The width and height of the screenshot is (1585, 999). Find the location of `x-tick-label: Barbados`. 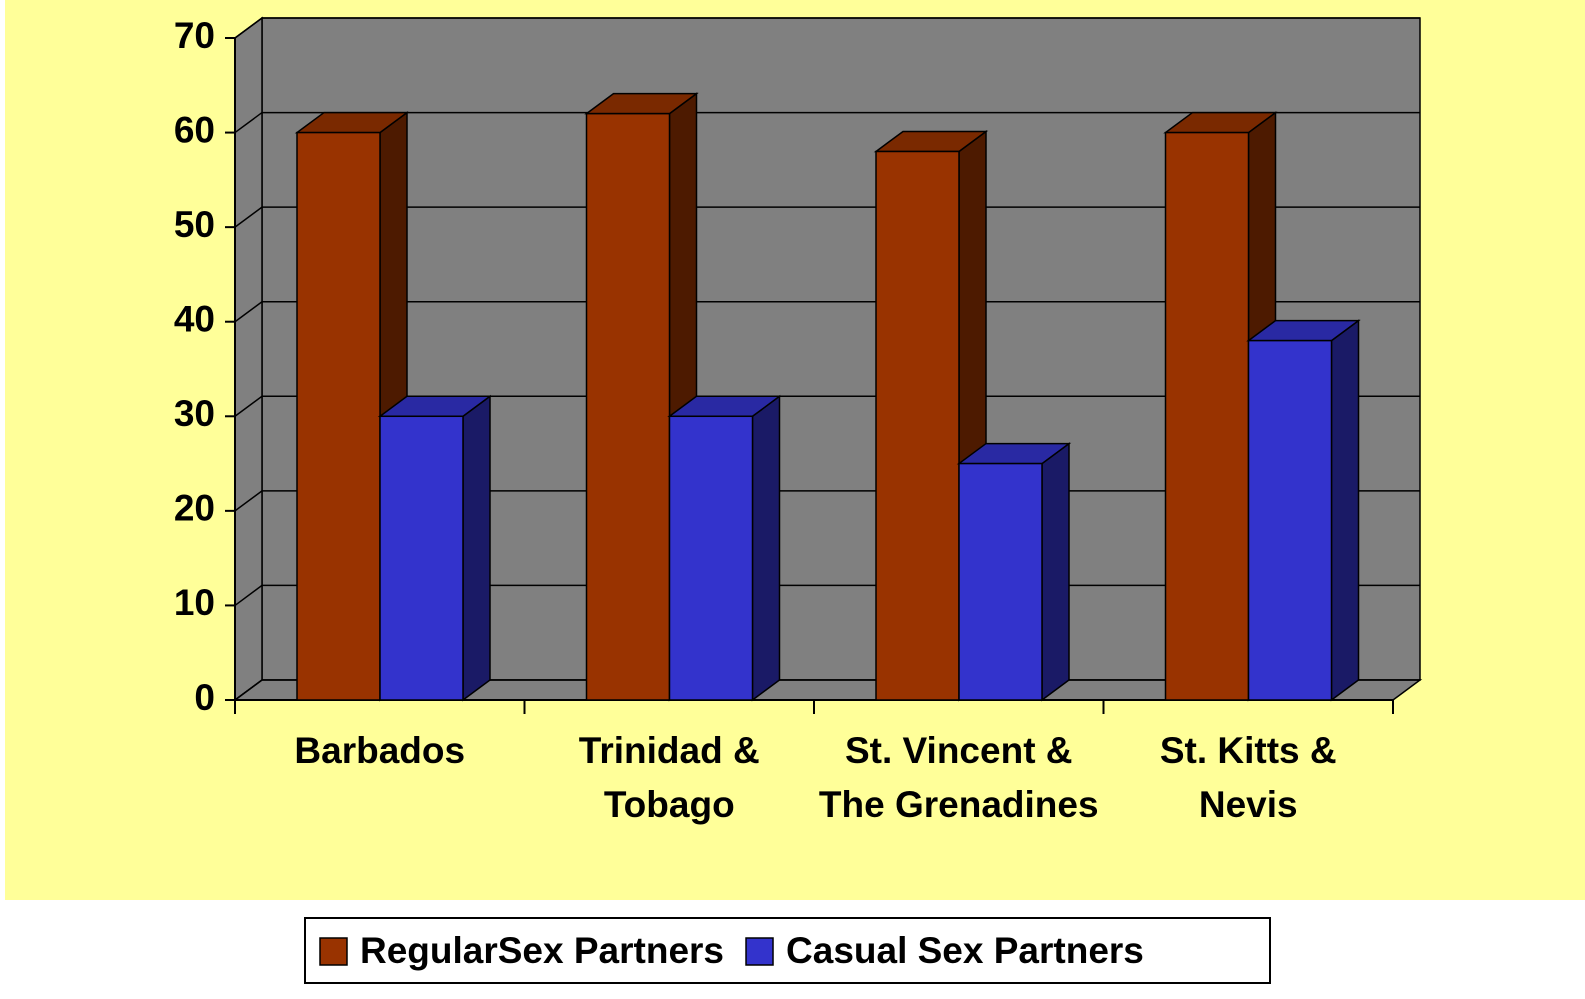

x-tick-label: Barbados is located at coordinates (380, 750).